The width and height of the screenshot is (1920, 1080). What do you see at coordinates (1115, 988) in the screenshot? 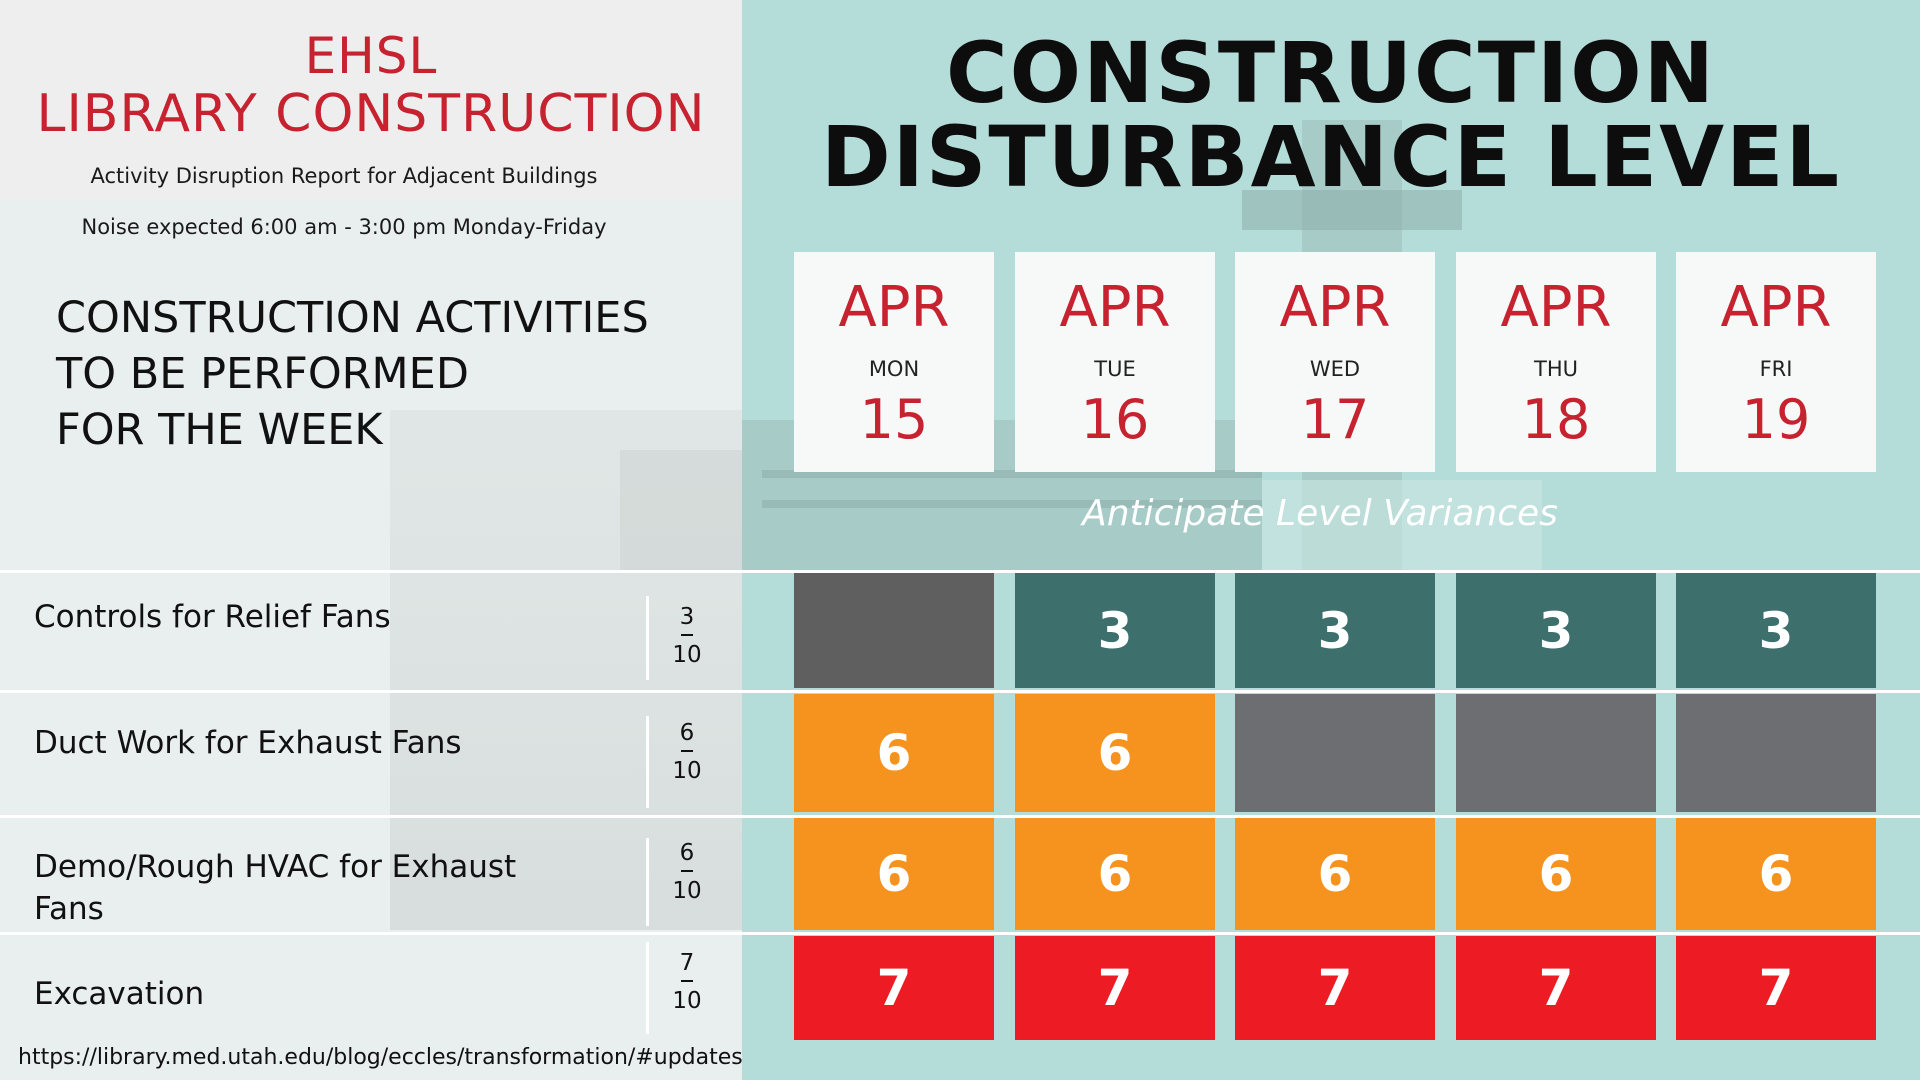
I see `disturbance-cell-tue: 7` at bounding box center [1115, 988].